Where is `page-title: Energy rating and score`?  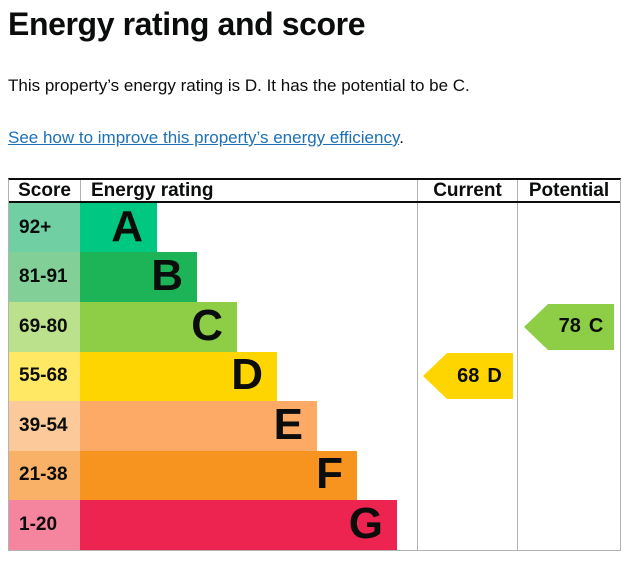 page-title: Energy rating and score is located at coordinates (187, 24).